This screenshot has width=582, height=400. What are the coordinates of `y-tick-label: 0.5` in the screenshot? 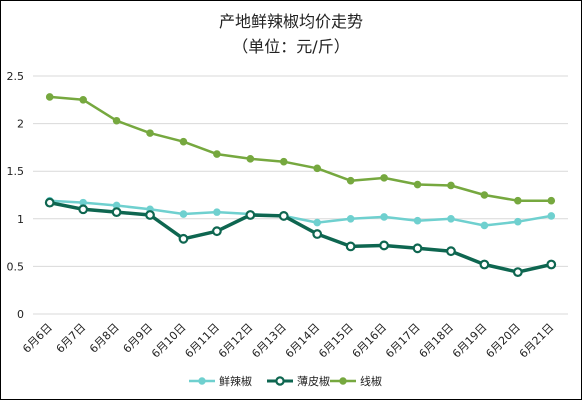 It's located at (16, 266).